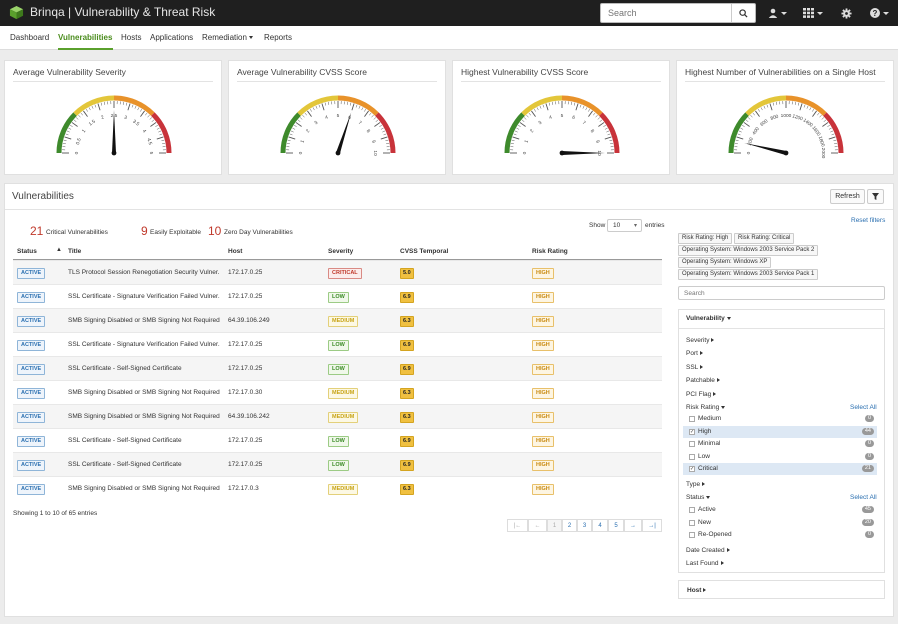 This screenshot has width=898, height=624. What do you see at coordinates (780, 419) in the screenshot?
I see `risk-rating-option: Medium 0` at bounding box center [780, 419].